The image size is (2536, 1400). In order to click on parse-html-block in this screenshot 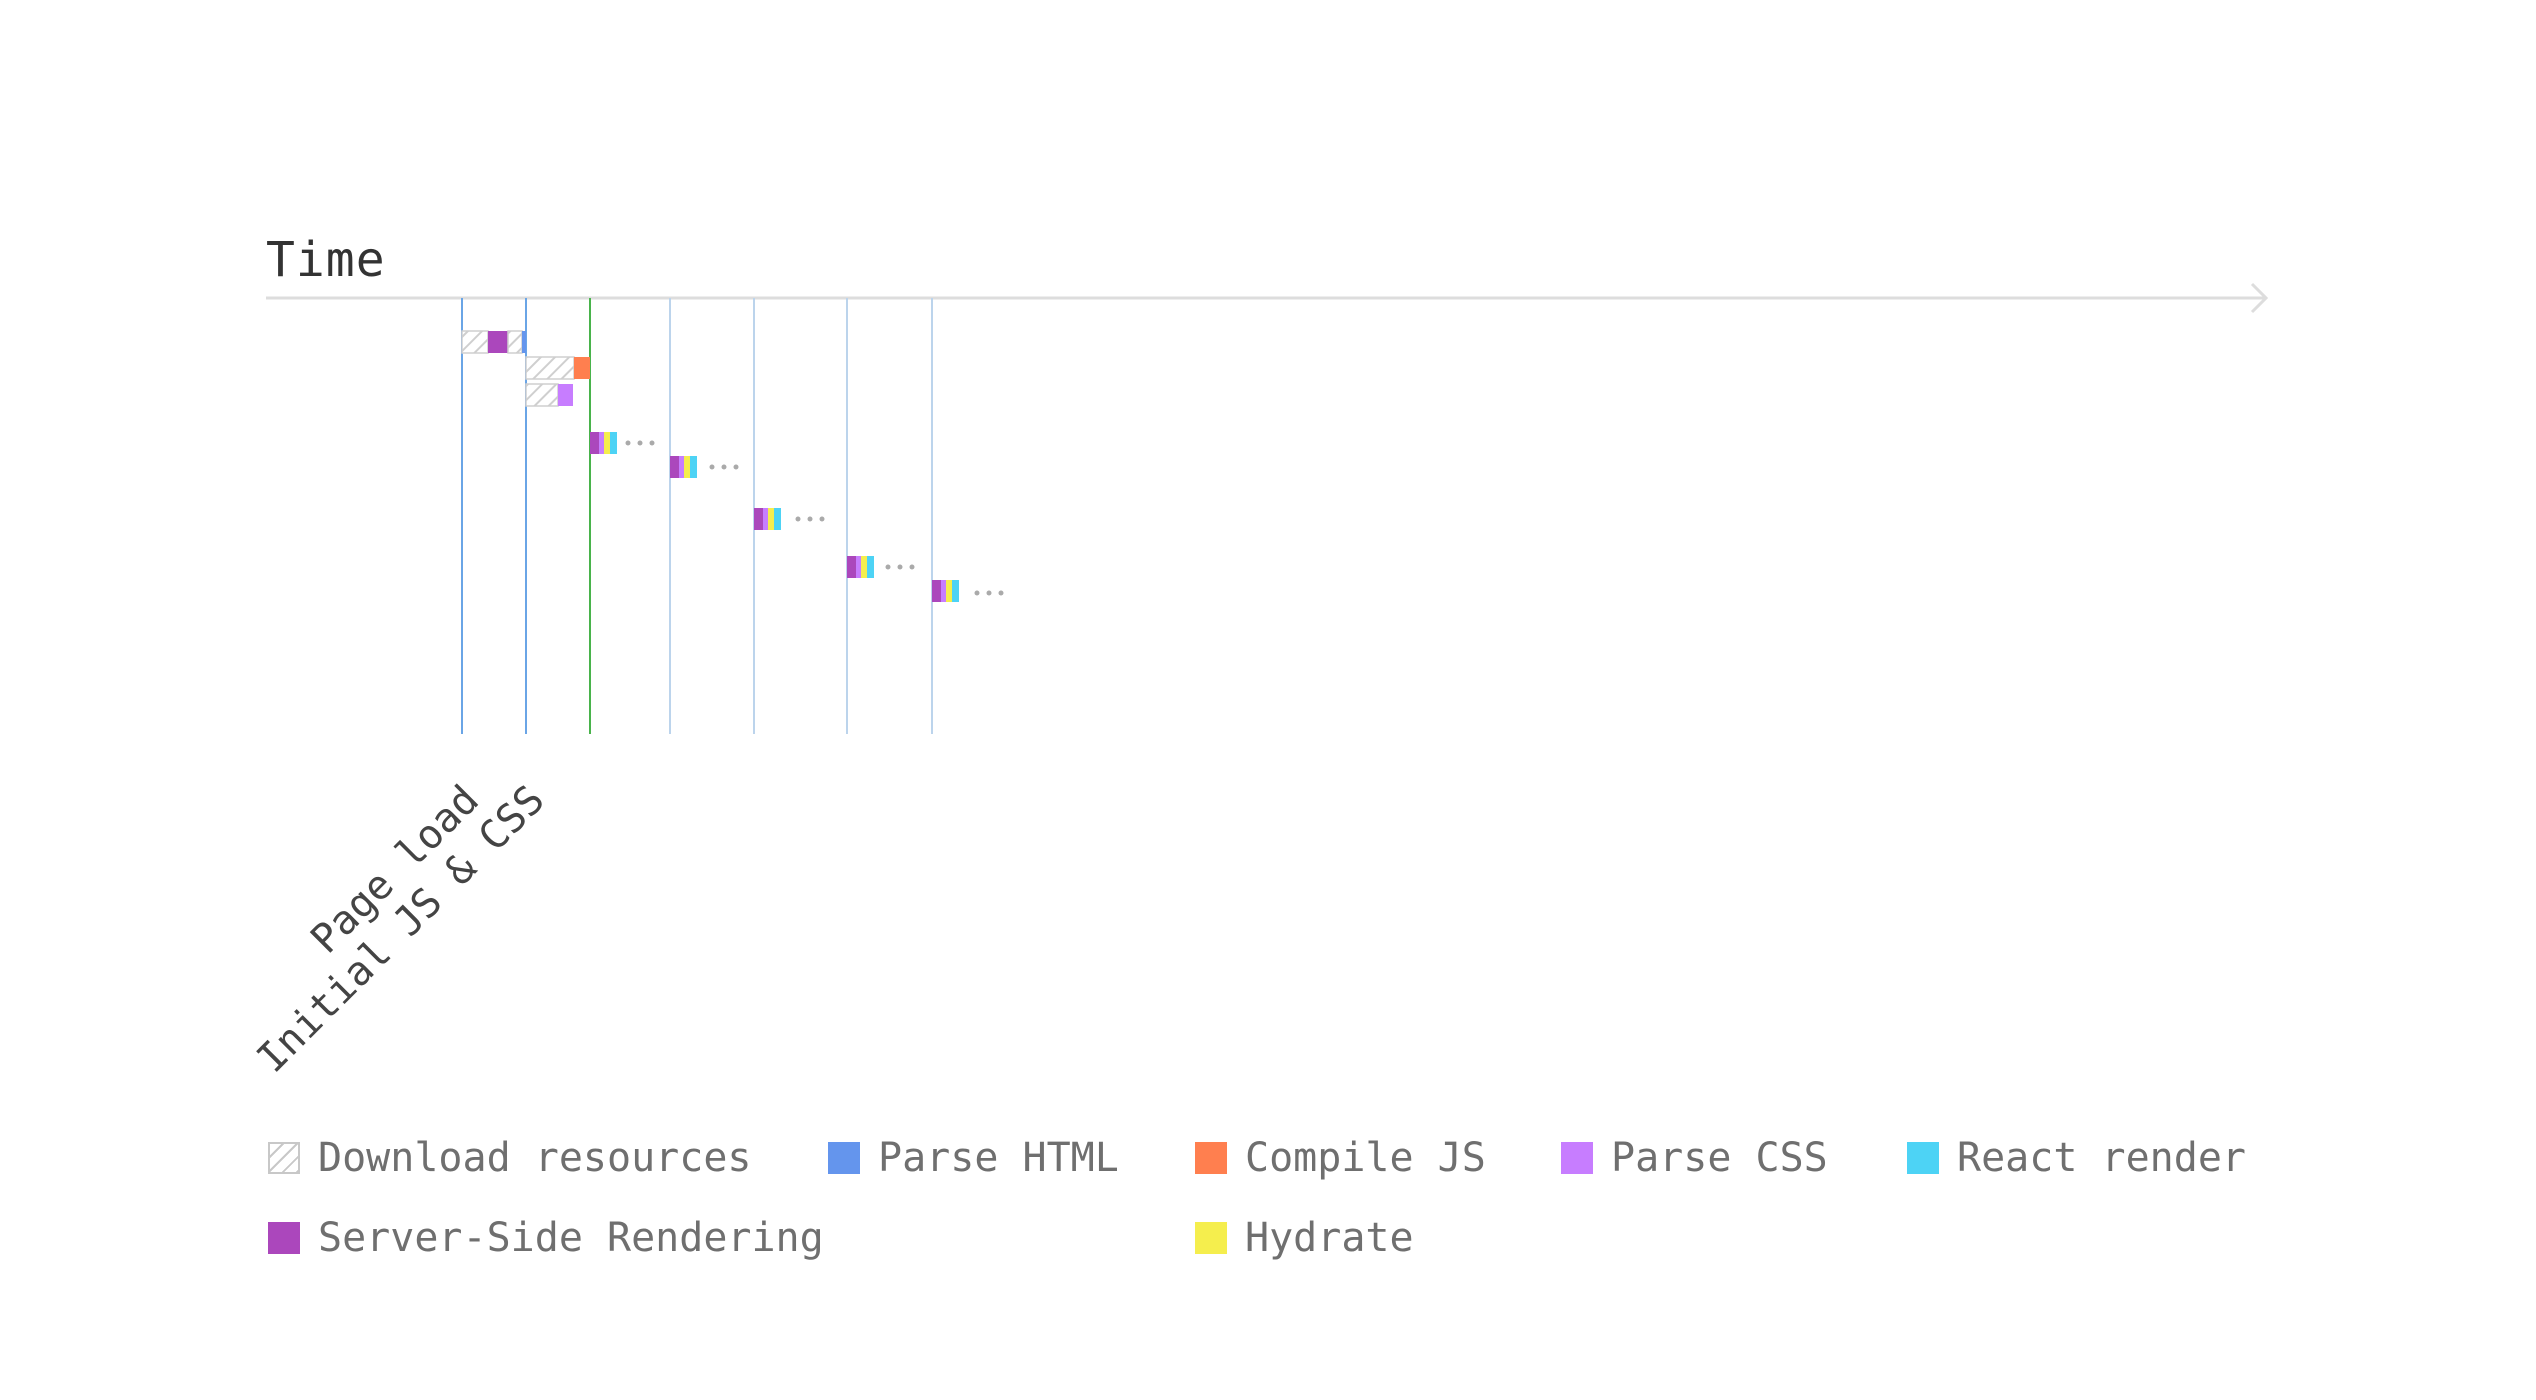, I will do `click(524, 342)`.